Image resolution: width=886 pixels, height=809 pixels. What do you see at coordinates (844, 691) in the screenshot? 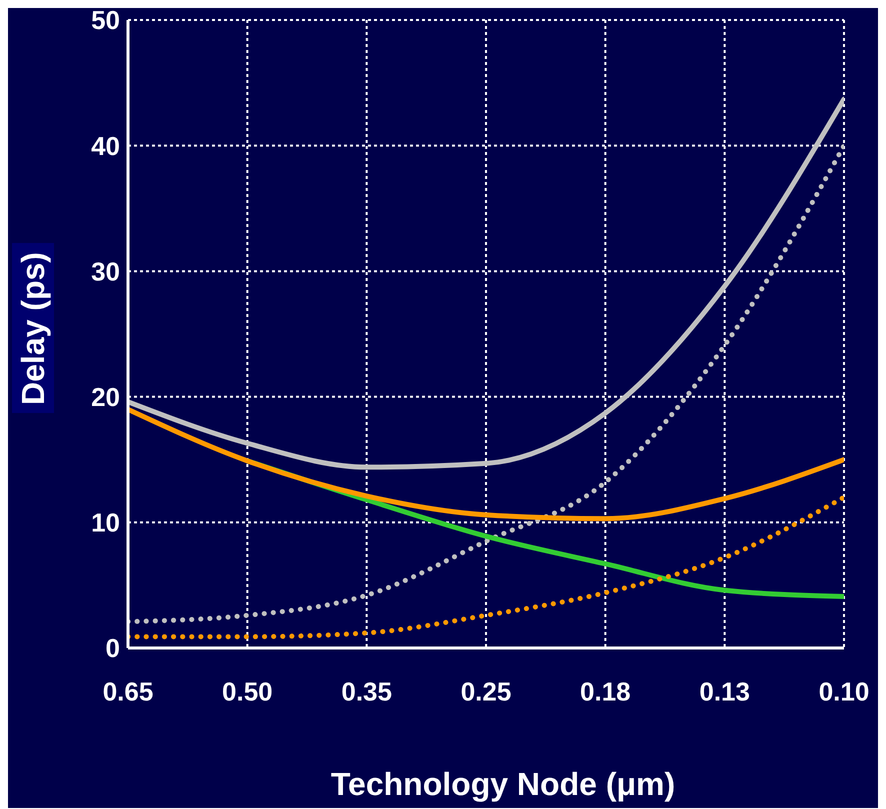
I see `x-tick-label: 0.10` at bounding box center [844, 691].